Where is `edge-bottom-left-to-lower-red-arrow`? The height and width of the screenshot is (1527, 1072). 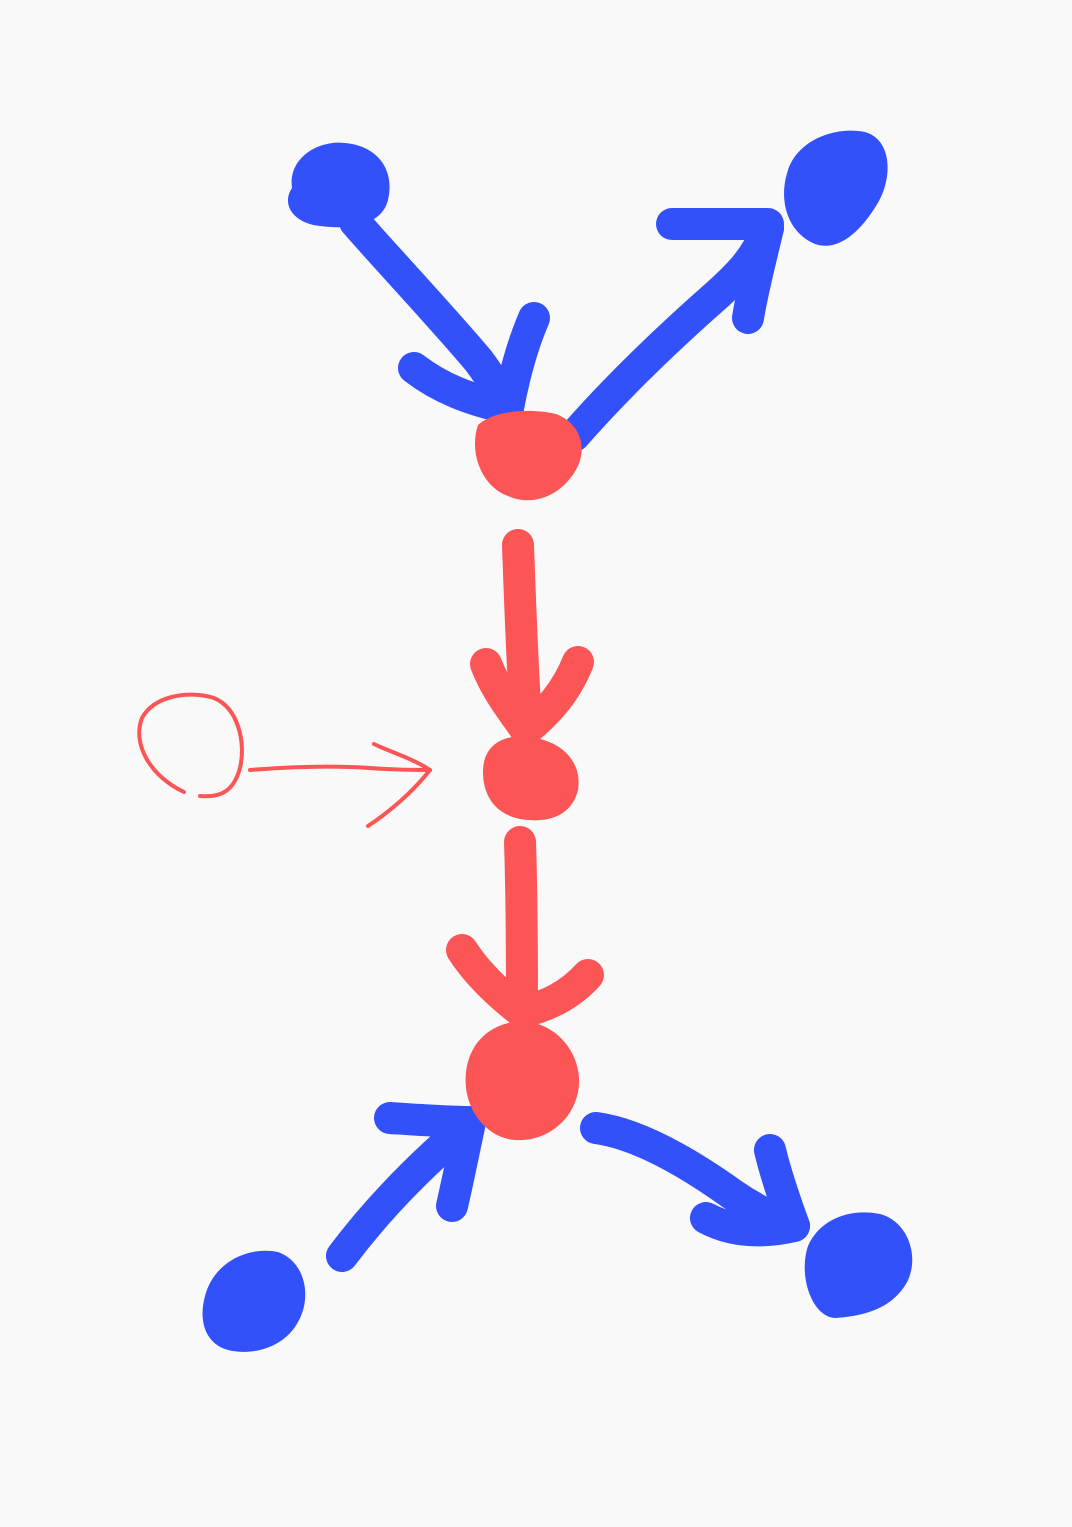
edge-bottom-left-to-lower-red-arrow is located at coordinates (406, 1187).